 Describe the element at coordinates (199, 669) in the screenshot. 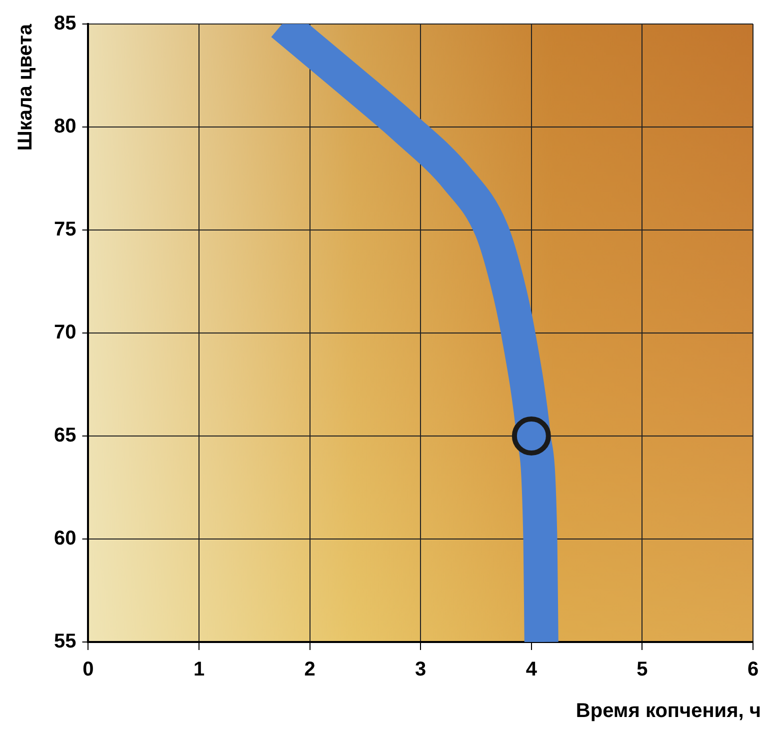

I see `x-tick-label: 1` at that location.